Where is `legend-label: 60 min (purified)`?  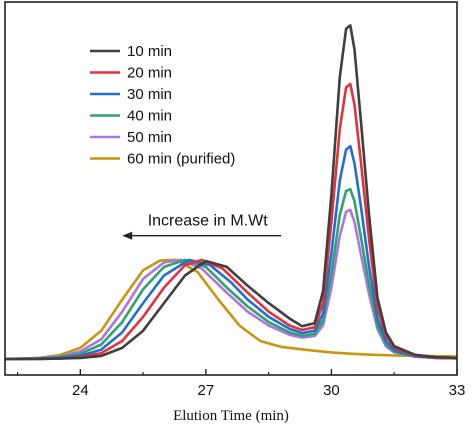 legend-label: 60 min (purified) is located at coordinates (181, 159).